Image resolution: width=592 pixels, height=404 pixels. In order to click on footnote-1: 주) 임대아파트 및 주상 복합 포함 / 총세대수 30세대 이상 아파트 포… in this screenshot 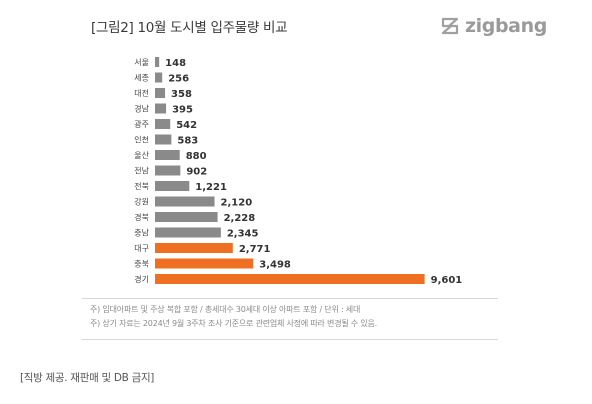, I will do `click(225, 309)`.